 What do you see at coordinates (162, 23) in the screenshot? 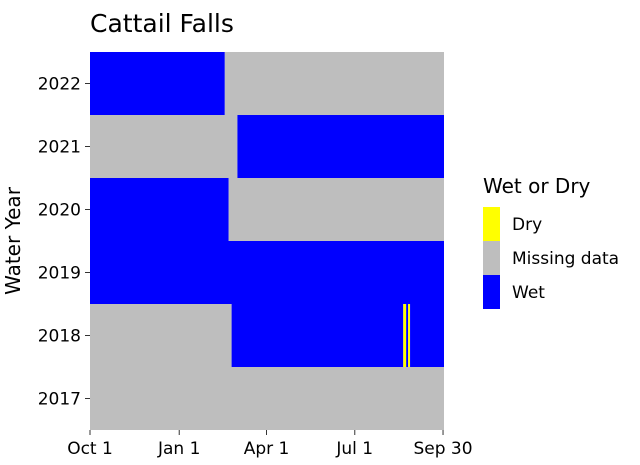
I see `chart-title: Cattail Falls` at bounding box center [162, 23].